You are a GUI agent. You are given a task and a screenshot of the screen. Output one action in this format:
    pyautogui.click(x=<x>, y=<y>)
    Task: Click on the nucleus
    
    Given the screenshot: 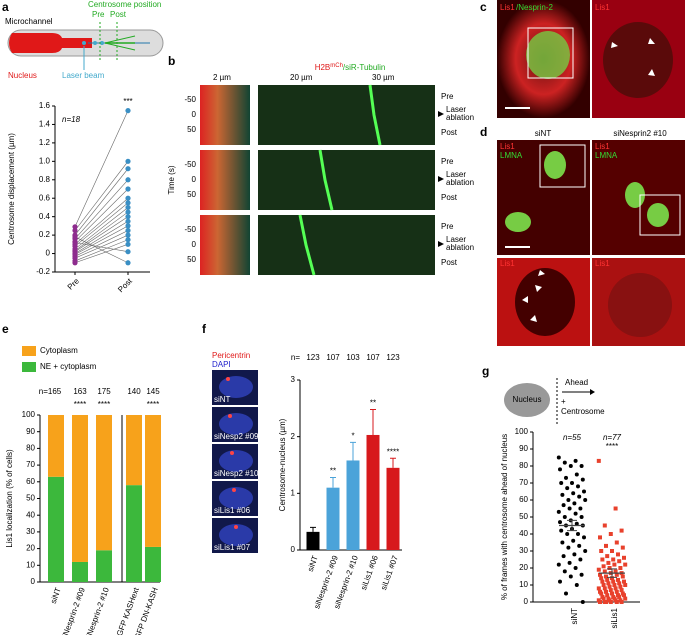 What is the action you would take?
    pyautogui.click(x=236, y=424)
    